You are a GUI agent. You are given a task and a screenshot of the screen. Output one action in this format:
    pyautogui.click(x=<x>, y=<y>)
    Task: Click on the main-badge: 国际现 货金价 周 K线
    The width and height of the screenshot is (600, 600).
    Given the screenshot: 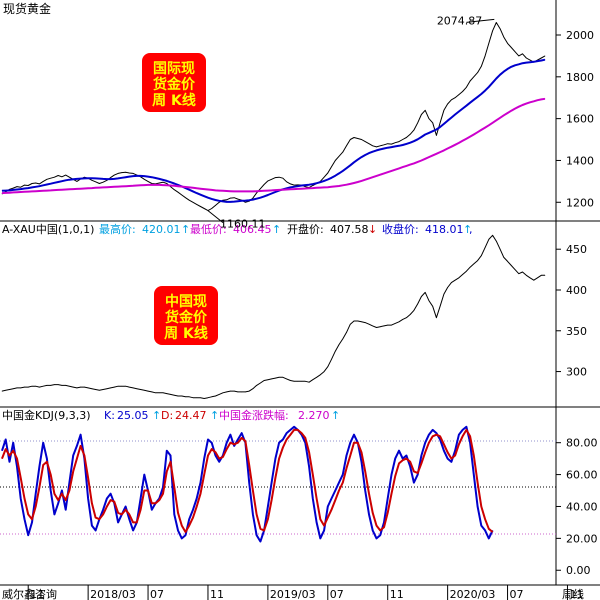 What is the action you would take?
    pyautogui.click(x=174, y=82)
    